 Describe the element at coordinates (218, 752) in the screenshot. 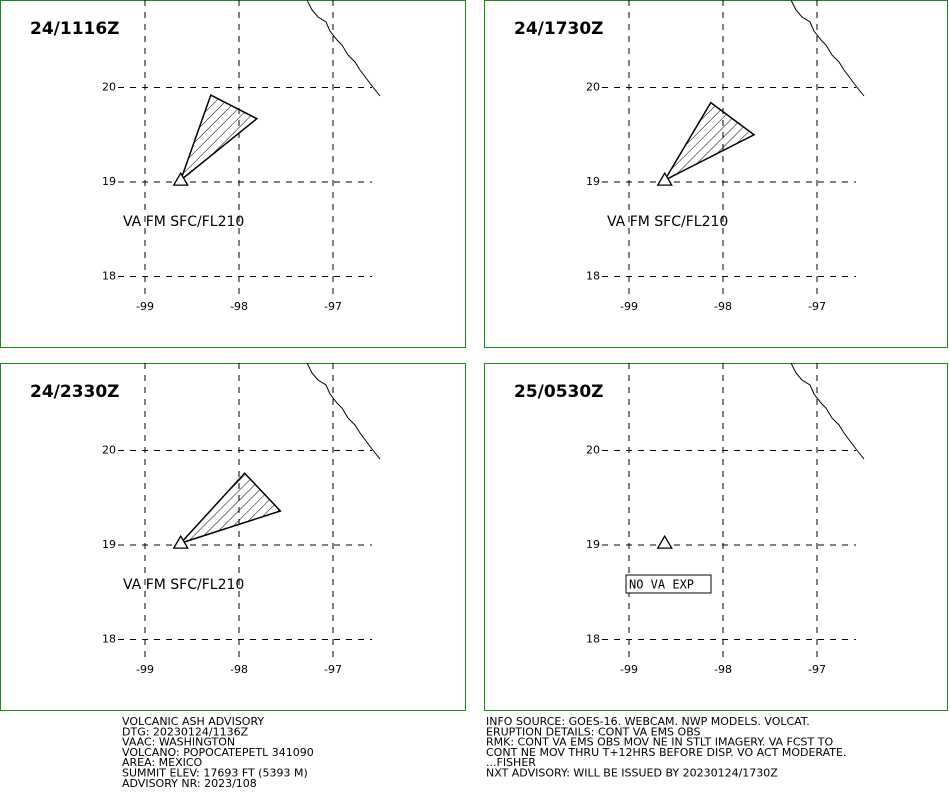

I see `advisory-line: VOLCANO: POPOCATEPETL 341090` at that location.